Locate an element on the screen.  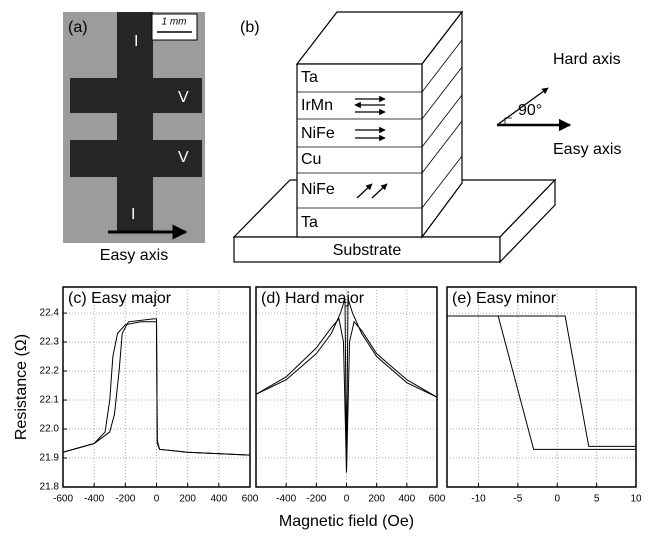
substrate-side is located at coordinates (527, 221).